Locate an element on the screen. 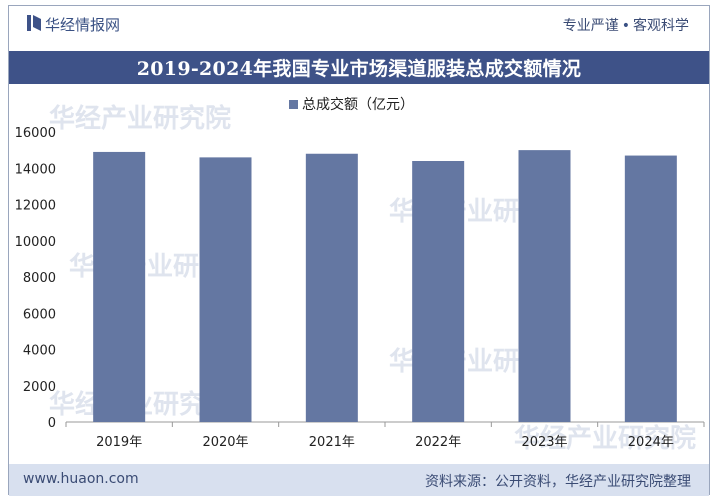 The height and width of the screenshot is (500, 719). brand-name: 华经情报网 is located at coordinates (83, 25).